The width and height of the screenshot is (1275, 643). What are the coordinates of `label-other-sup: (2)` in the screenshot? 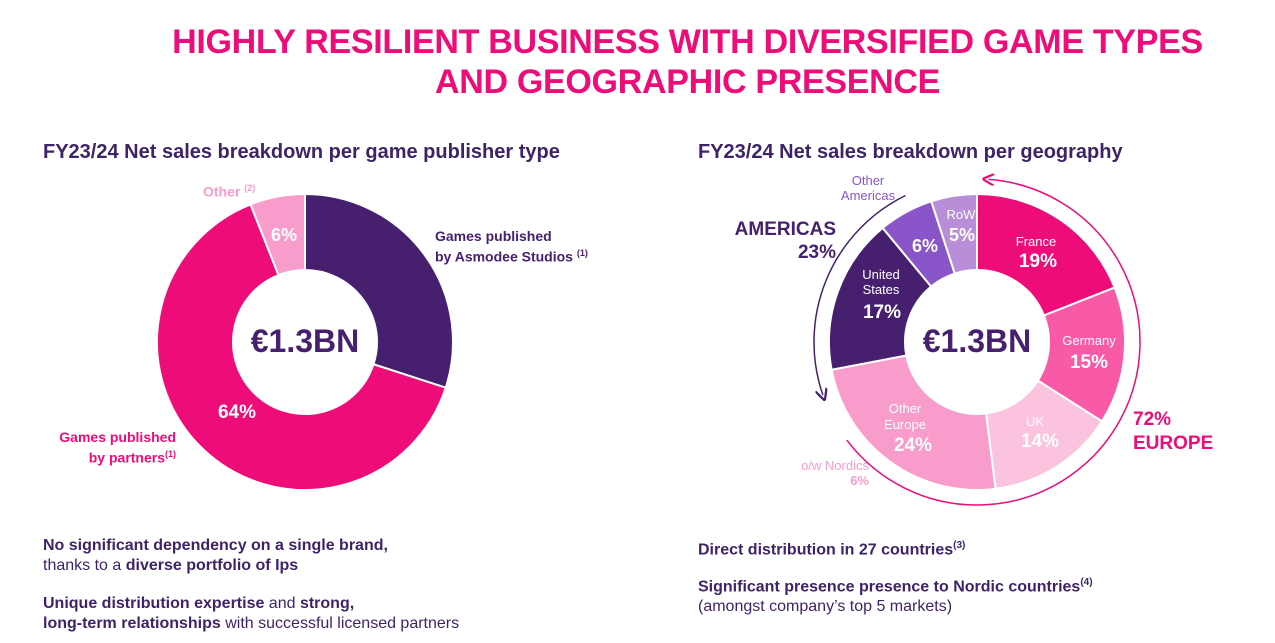 It's located at (250, 188).